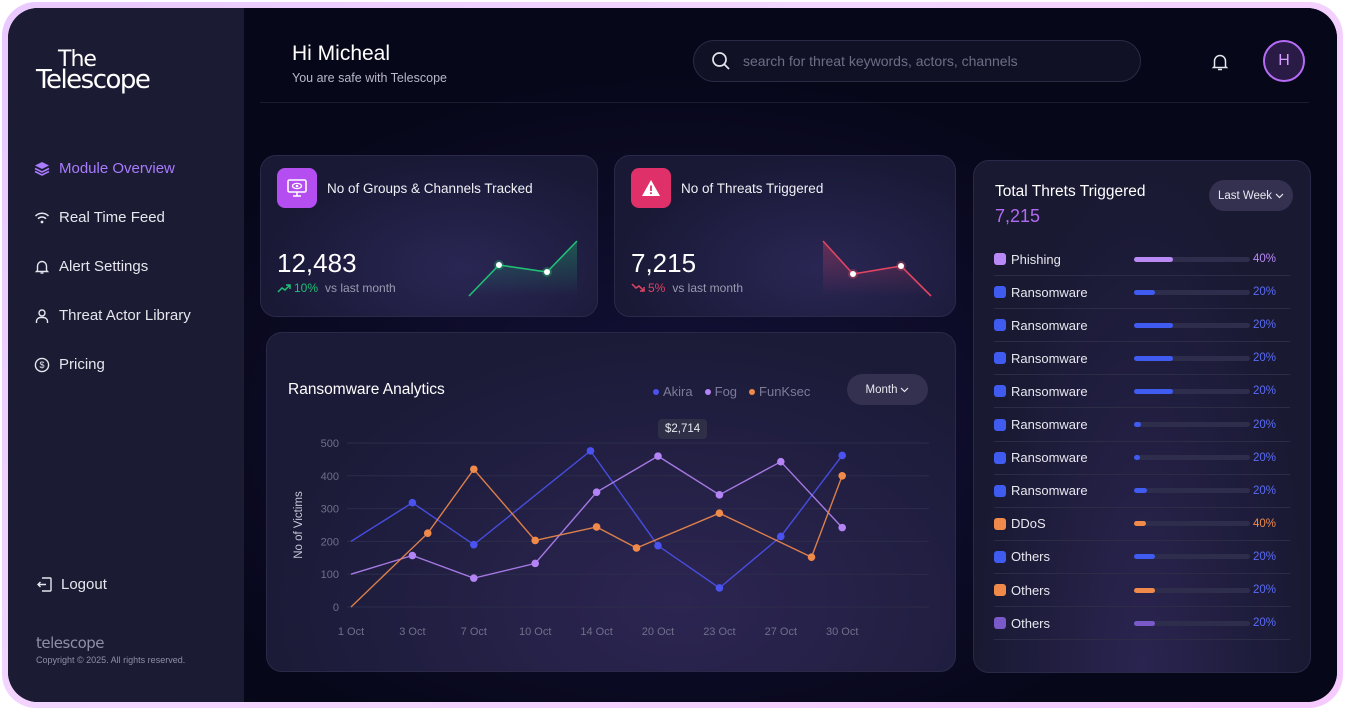 The image size is (1345, 710). I want to click on threat-percent: 40%, so click(1264, 523).